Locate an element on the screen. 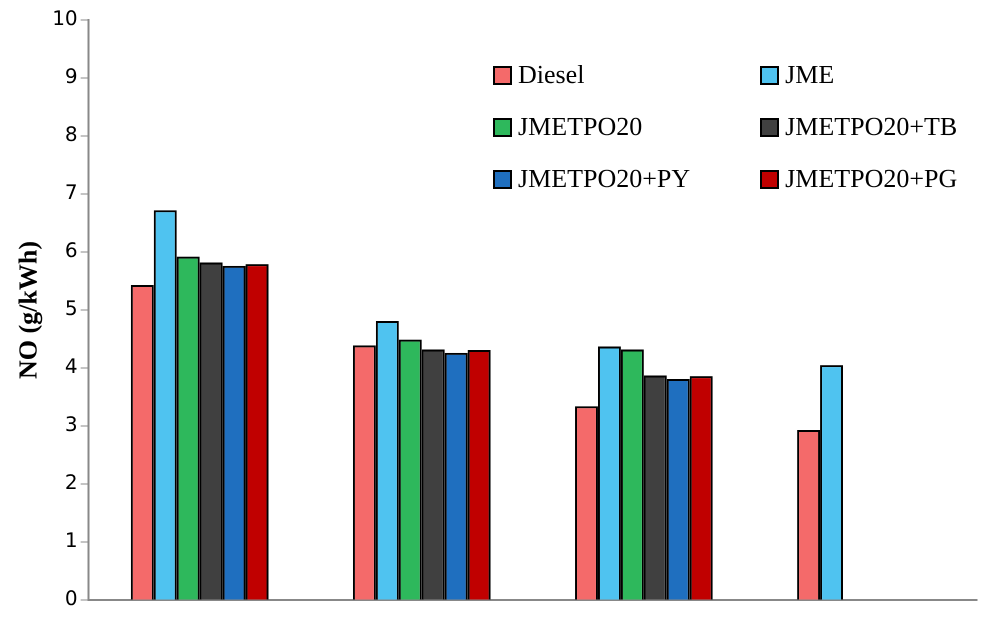 The height and width of the screenshot is (635, 987). legend-label: JMETPO20+PY is located at coordinates (604, 179).